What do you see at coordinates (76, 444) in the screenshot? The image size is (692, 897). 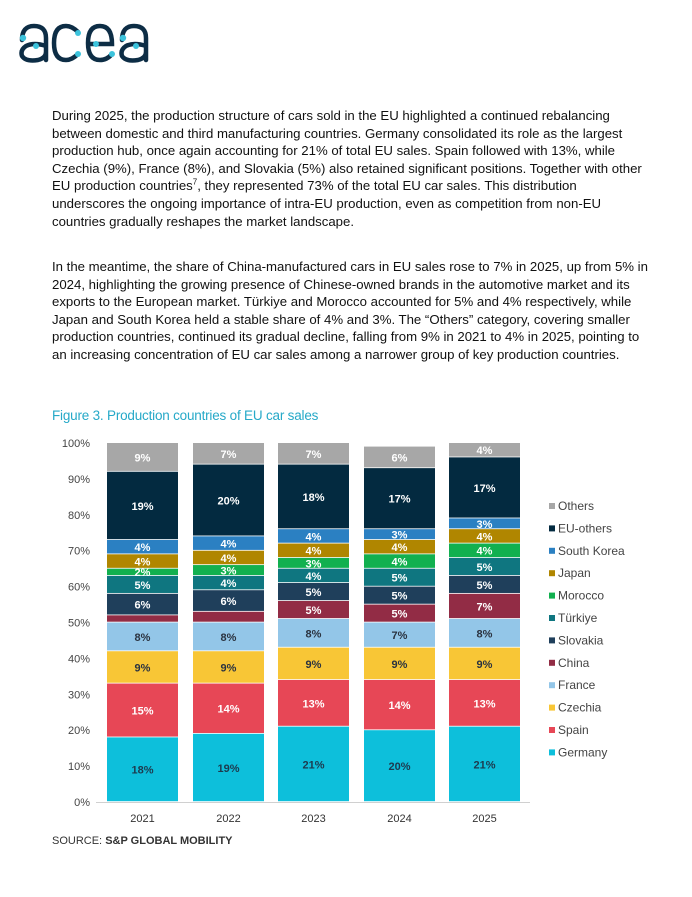 I see `y-tick-label: 100%` at bounding box center [76, 444].